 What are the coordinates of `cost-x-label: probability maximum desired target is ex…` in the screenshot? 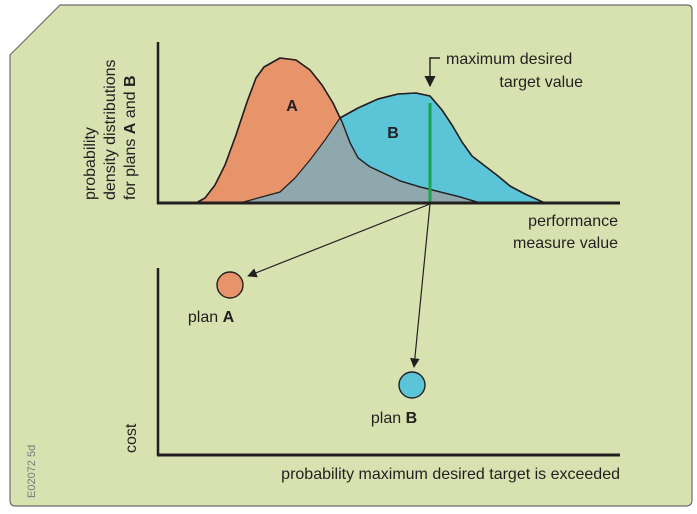 It's located at (450, 474).